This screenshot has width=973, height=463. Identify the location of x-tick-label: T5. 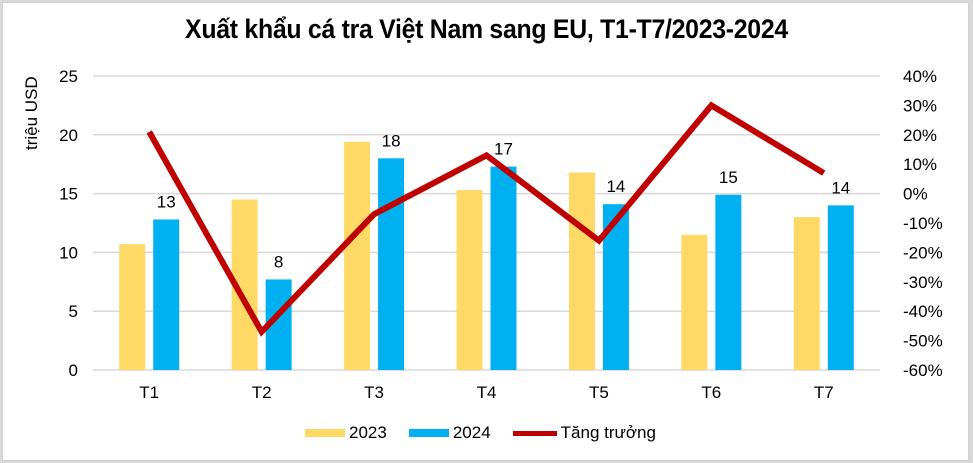
(599, 392).